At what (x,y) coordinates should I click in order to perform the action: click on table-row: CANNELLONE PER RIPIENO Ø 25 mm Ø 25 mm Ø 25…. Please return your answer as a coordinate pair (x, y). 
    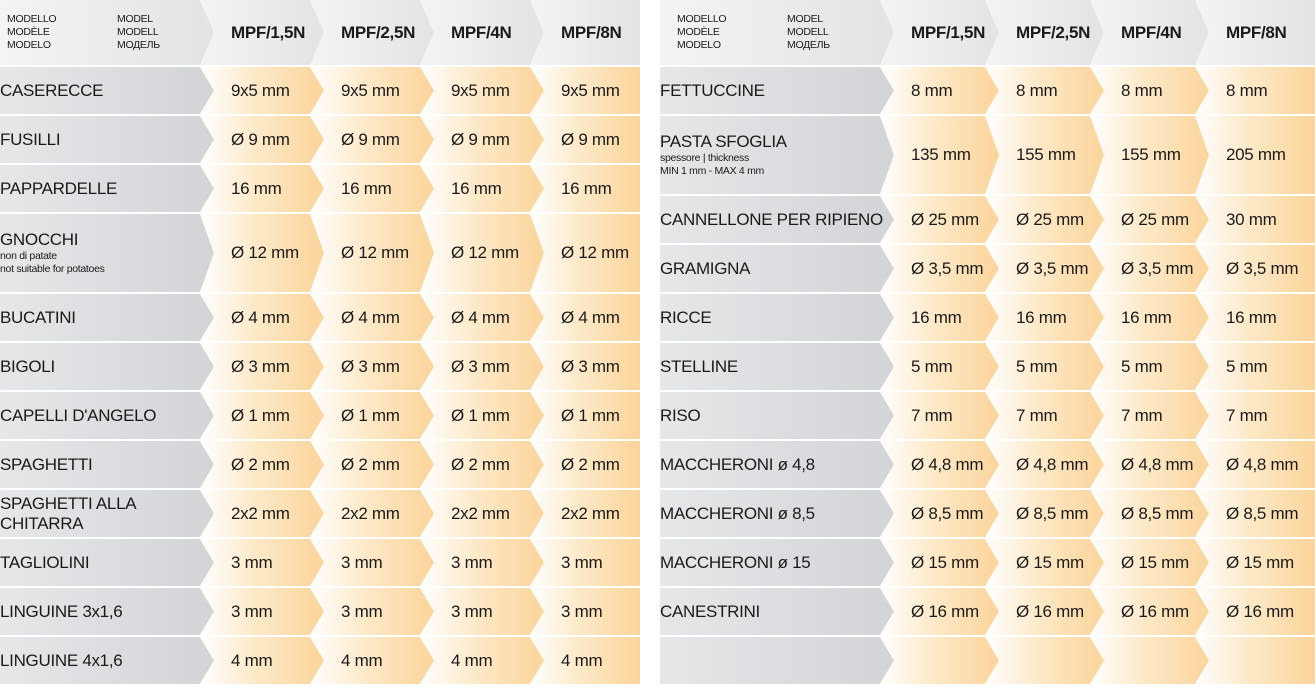
    Looking at the image, I should click on (987, 219).